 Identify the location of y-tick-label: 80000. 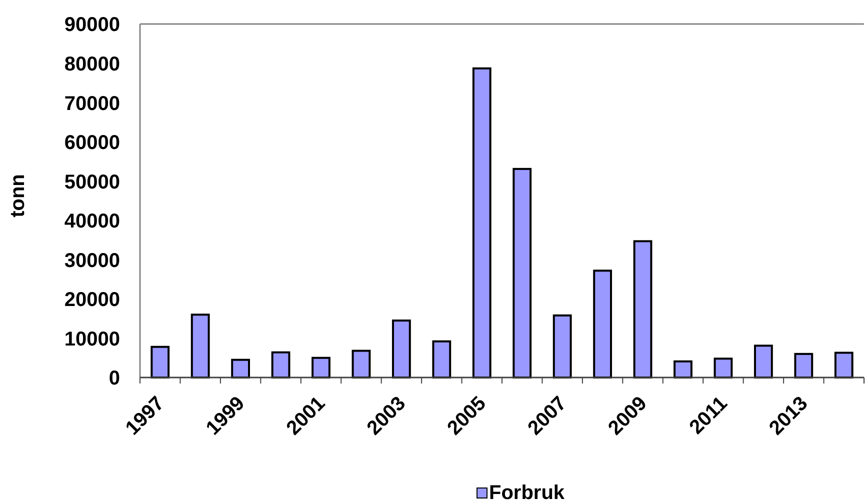
(92, 64).